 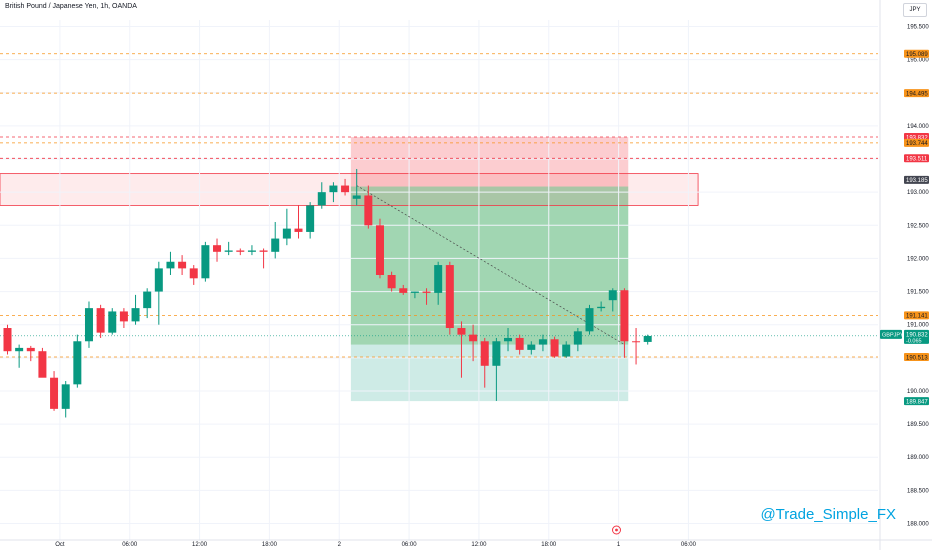 I want to click on supply-zone, so click(x=349, y=189).